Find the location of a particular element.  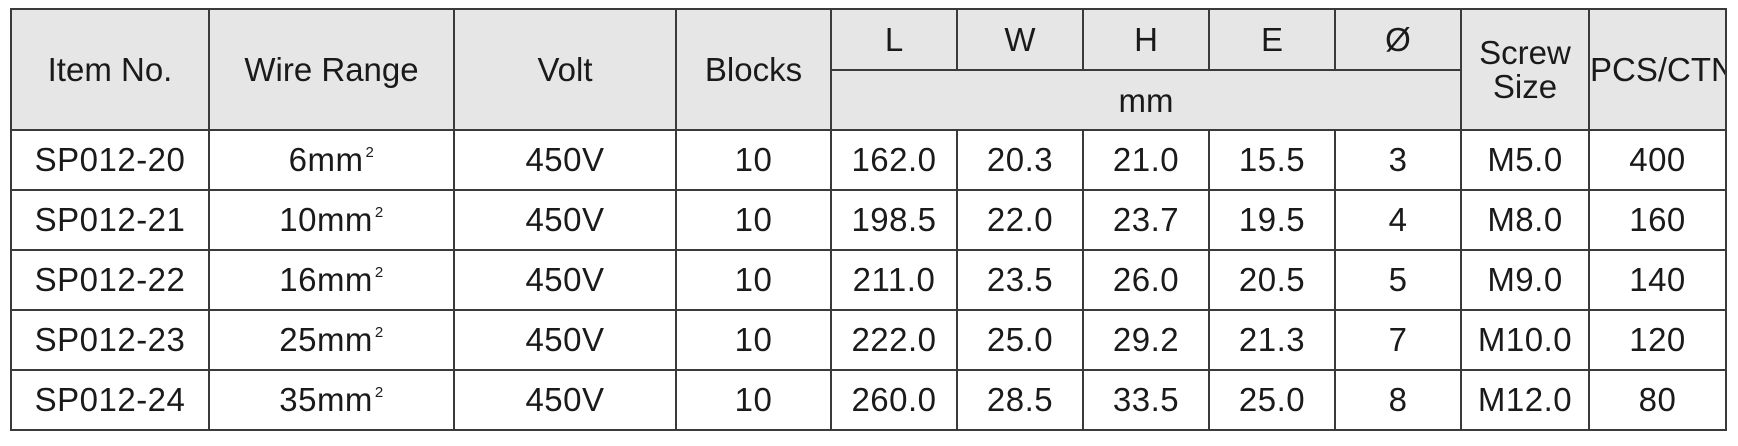

cell-wire-range: 10mm 2 is located at coordinates (331, 220).